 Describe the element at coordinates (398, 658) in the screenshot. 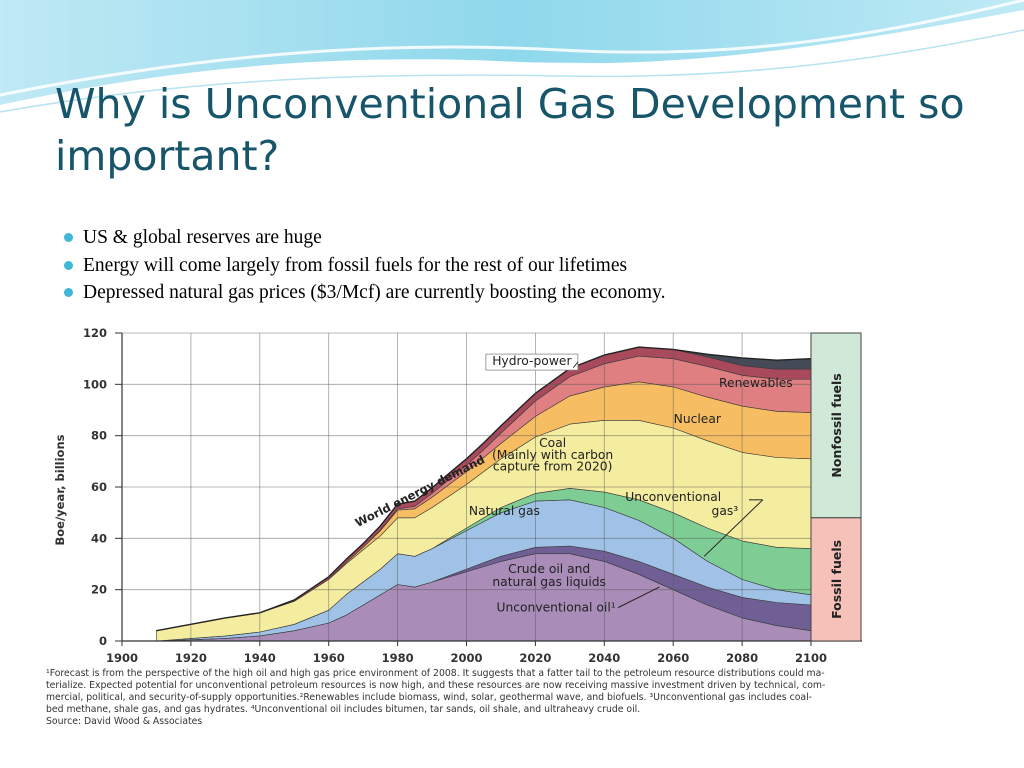

I see `x-tick-label: 1980` at that location.